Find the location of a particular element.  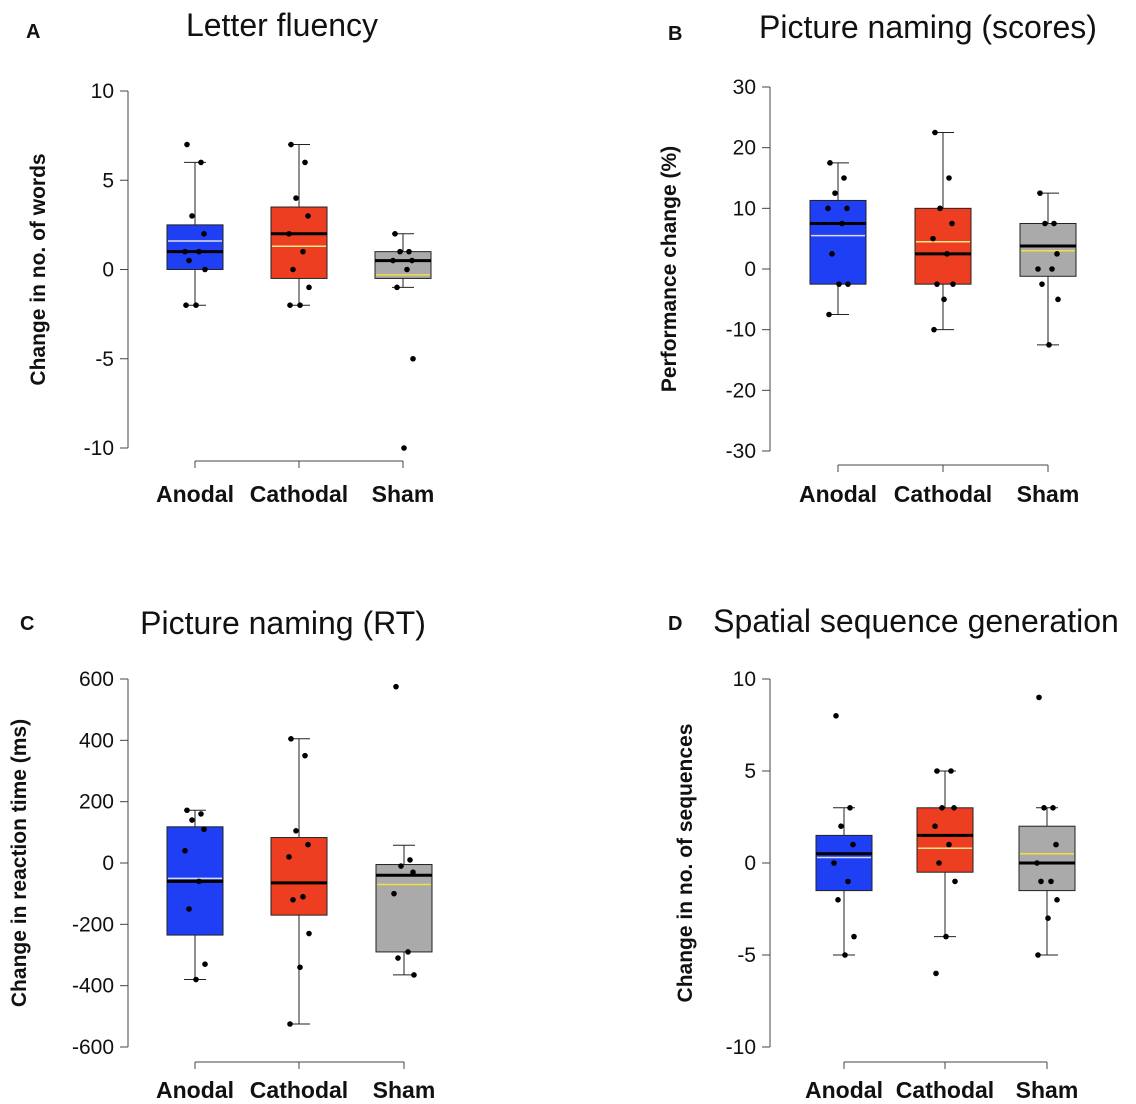

y-tick-label: -200 is located at coordinates (93, 924).